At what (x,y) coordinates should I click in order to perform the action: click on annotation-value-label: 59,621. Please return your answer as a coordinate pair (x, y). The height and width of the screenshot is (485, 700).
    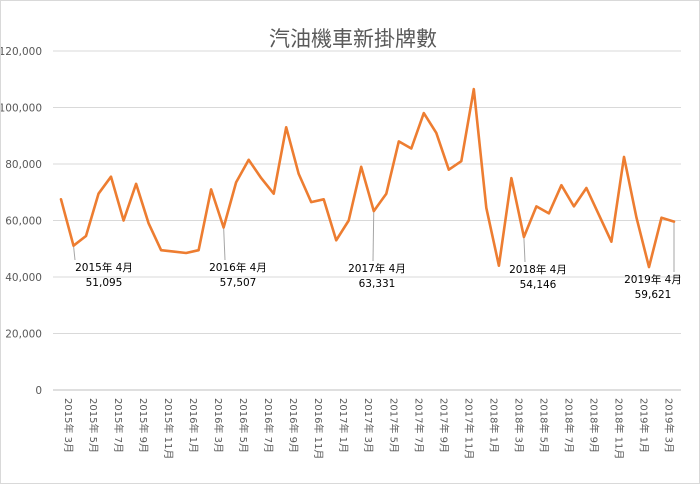
    Looking at the image, I should click on (653, 295).